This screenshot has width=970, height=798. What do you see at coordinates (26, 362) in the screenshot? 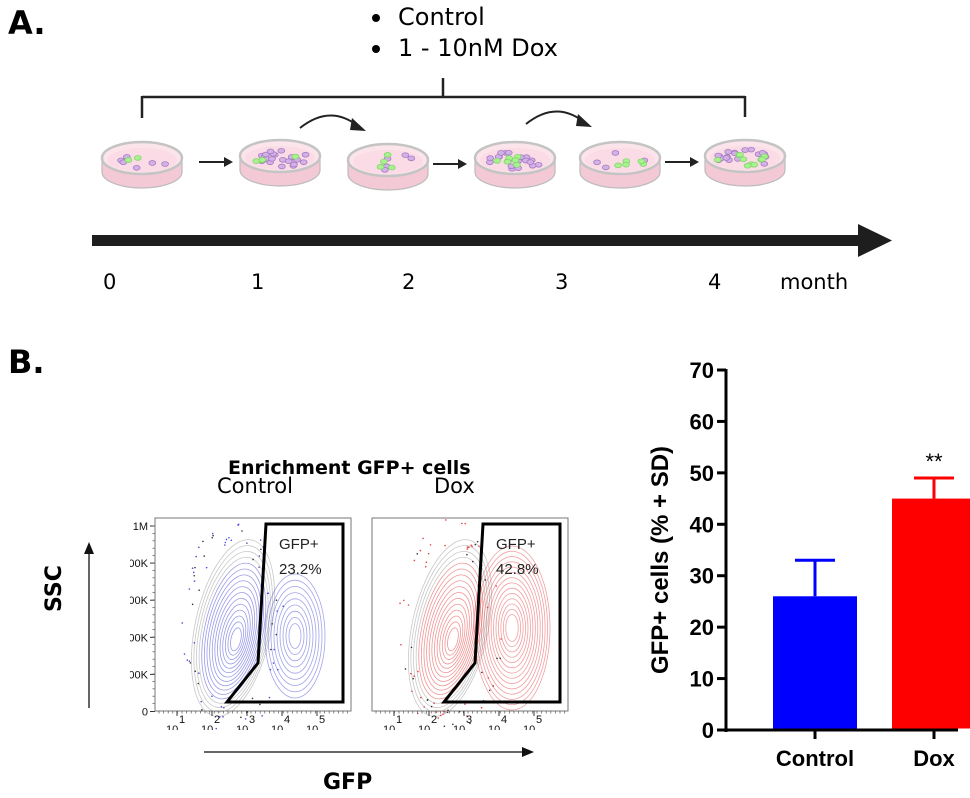
I see `panel-b-label: B.` at bounding box center [26, 362].